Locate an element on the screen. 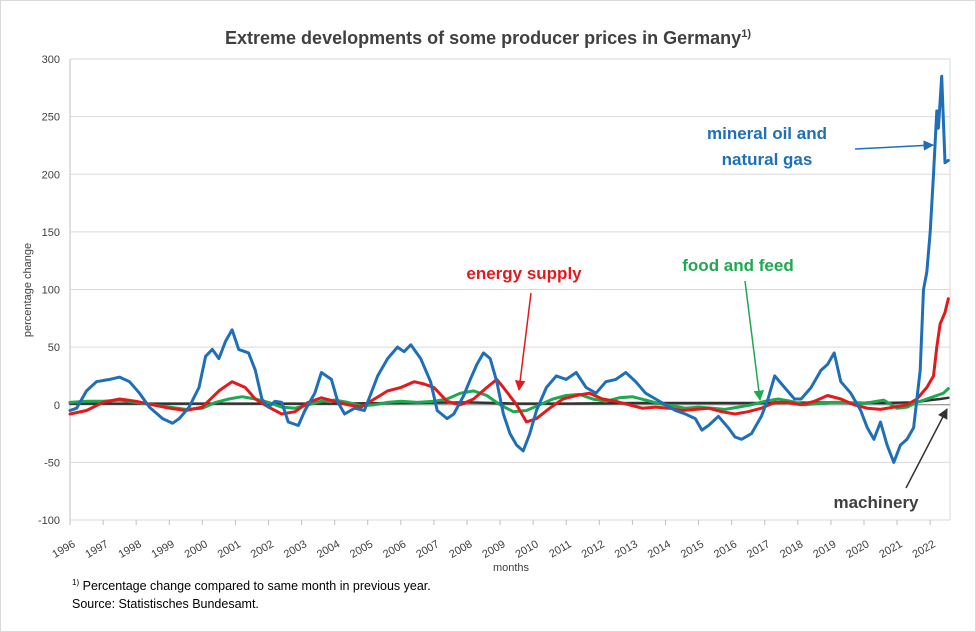 The width and height of the screenshot is (976, 632). y-tick-labels: -100 -50 0 50 100 150 200 250 300 is located at coordinates (49, 290).